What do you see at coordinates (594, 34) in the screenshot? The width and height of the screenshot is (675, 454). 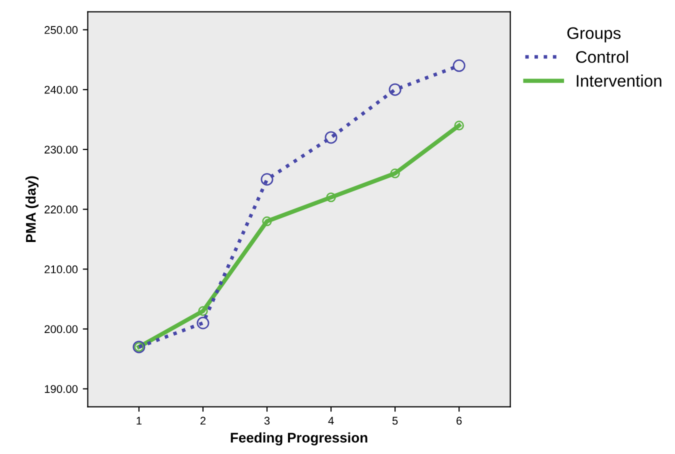 I see `legend-title: Groups` at bounding box center [594, 34].